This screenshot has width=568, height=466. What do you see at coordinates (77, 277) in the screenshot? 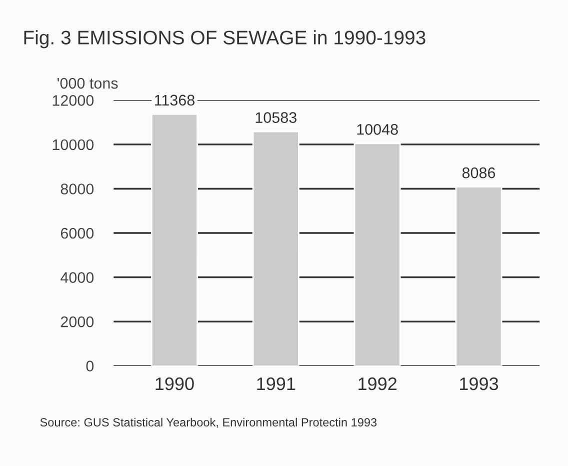
I see `y-tick-label: 4000` at bounding box center [77, 277].